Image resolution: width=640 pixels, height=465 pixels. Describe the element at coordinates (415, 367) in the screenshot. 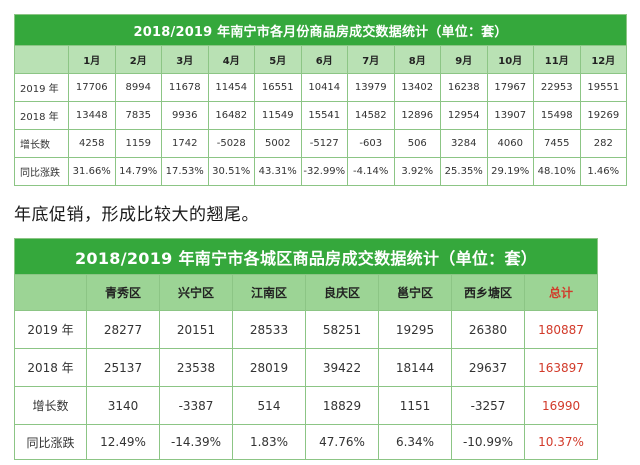

I see `data-cell: 18144` at that location.